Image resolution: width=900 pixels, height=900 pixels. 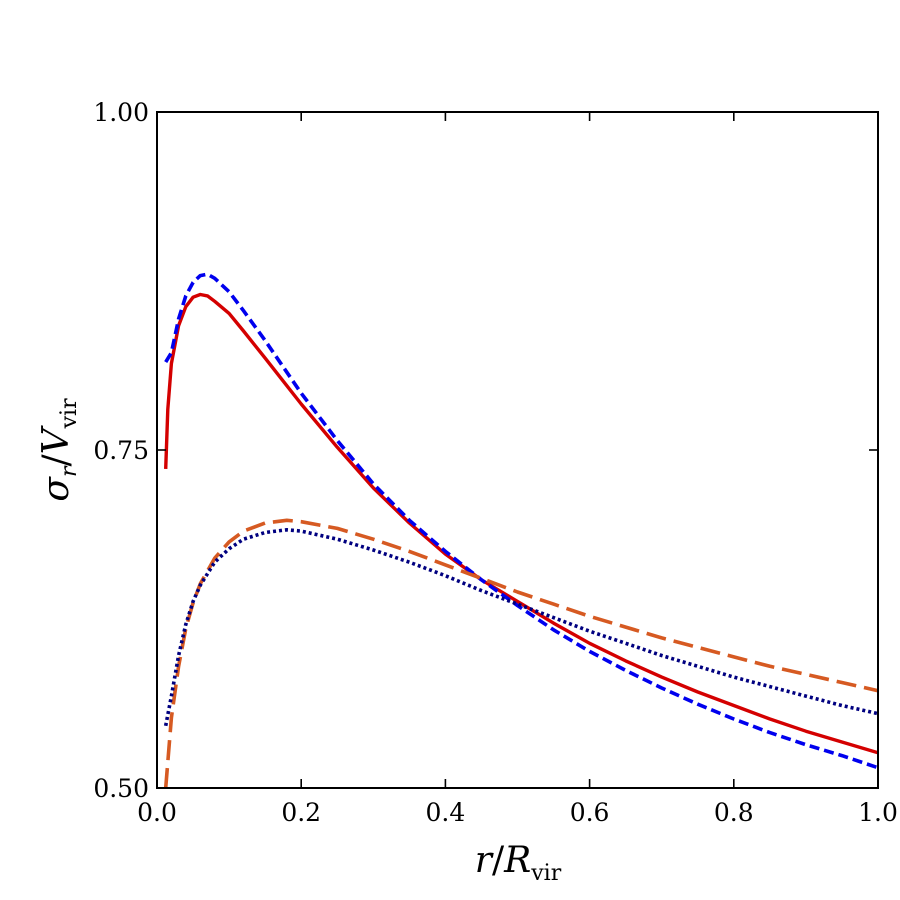 I want to click on x-tick-label: 1.0, so click(x=878, y=812).